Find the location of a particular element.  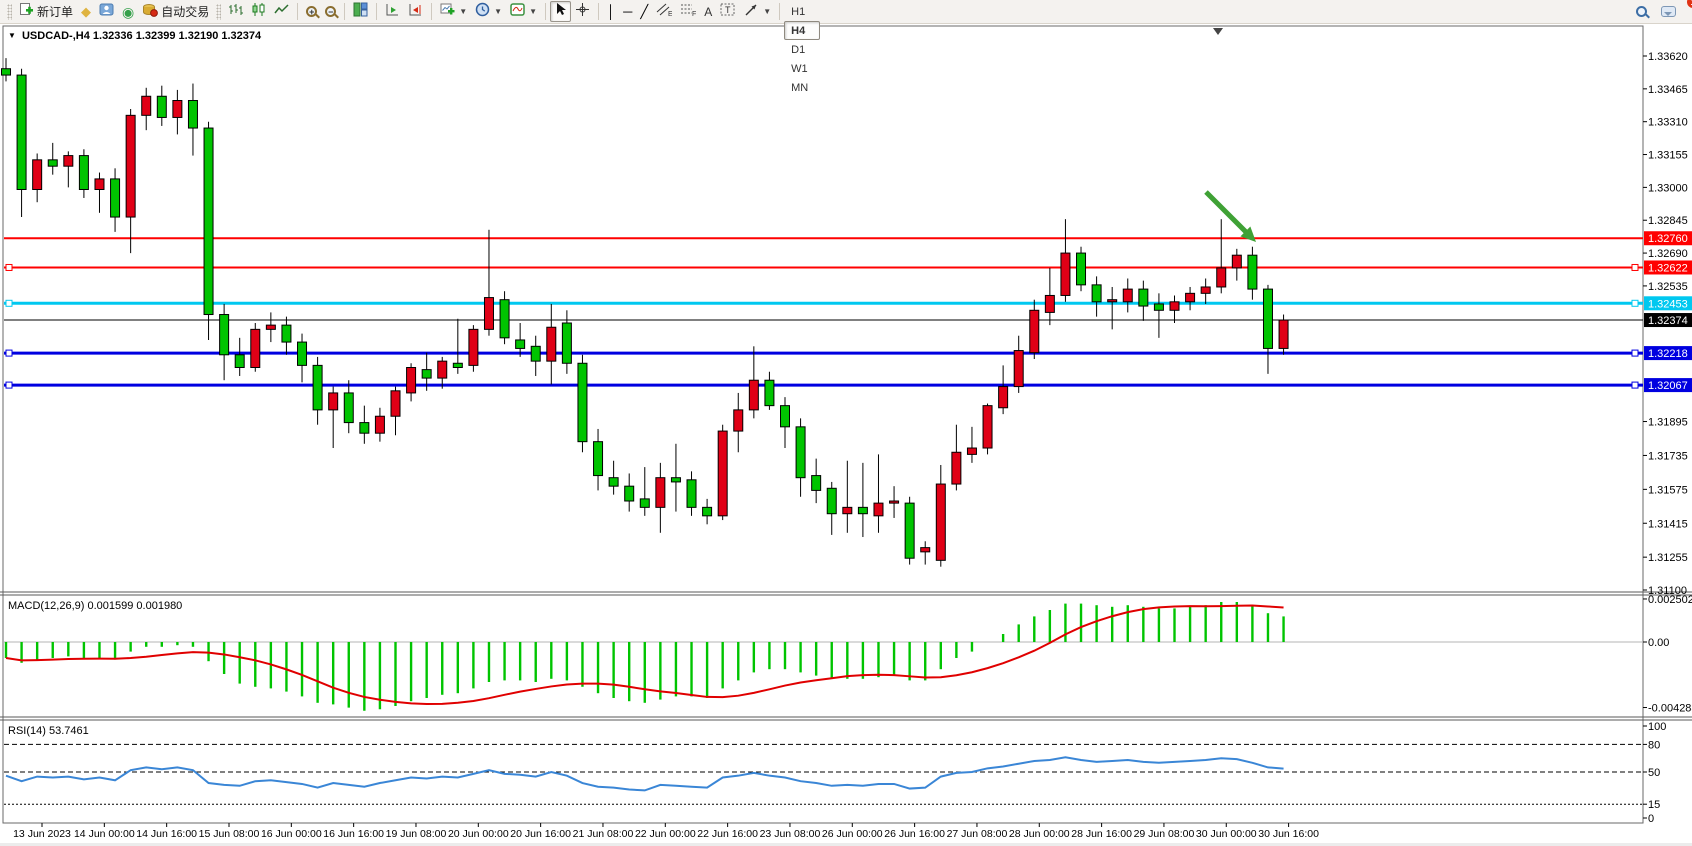

timeframe-MN: MN is located at coordinates (800, 87).